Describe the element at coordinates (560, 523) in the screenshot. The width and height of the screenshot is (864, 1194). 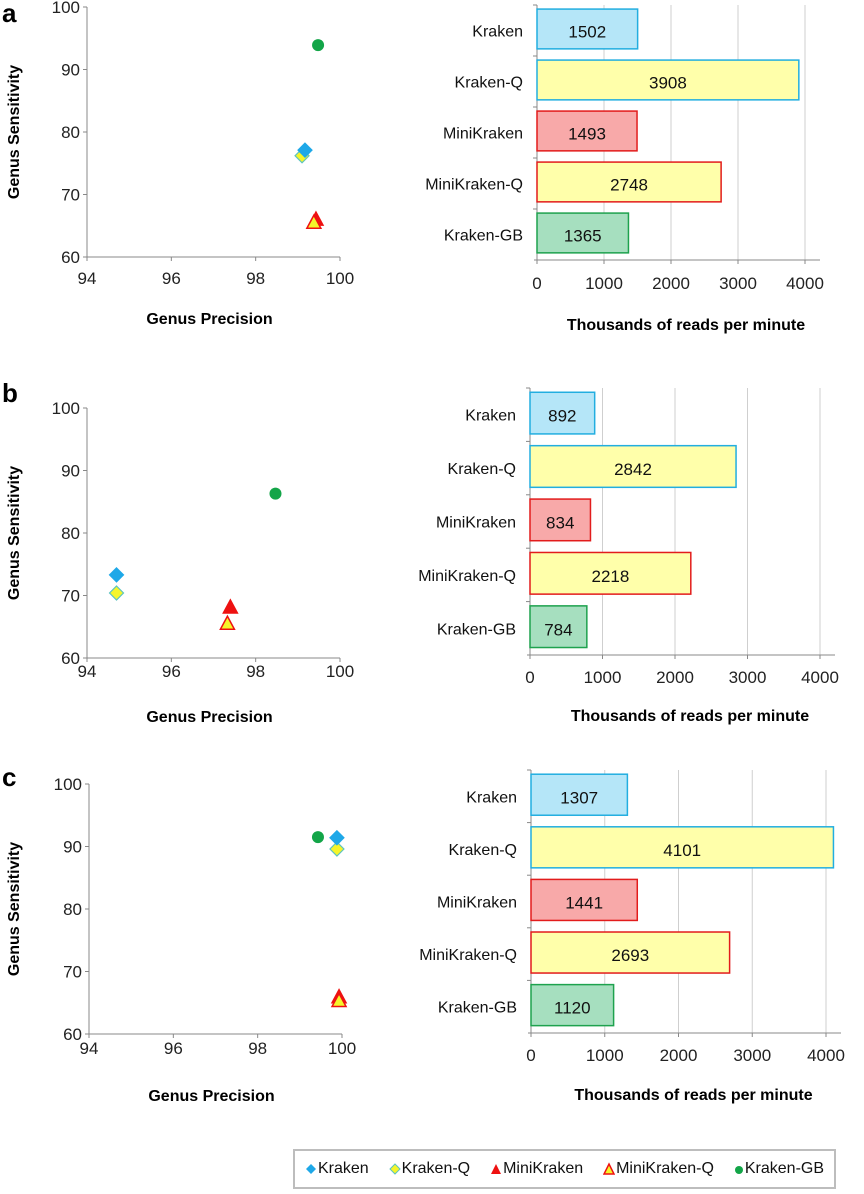
I see `bar-value-label: 834` at that location.